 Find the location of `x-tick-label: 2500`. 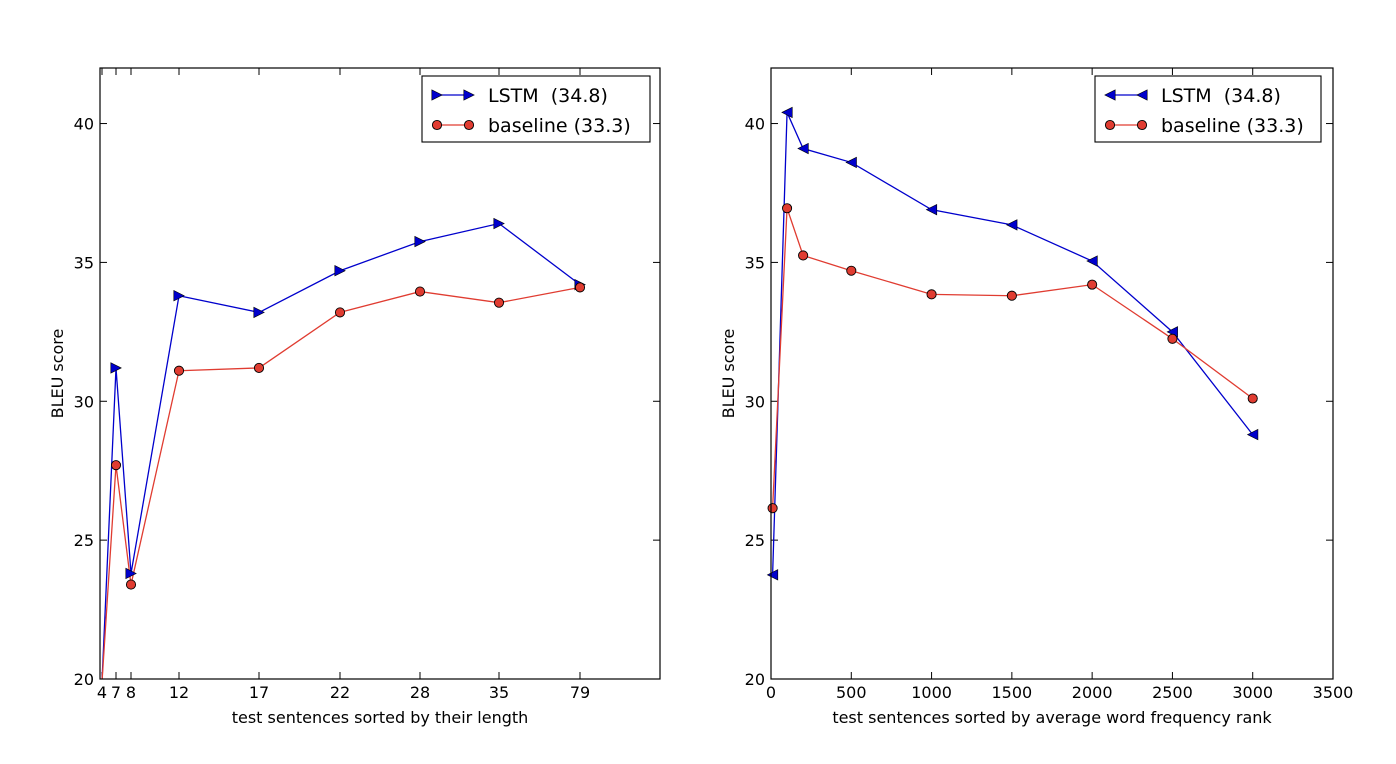

x-tick-label: 2500 is located at coordinates (1172, 692).